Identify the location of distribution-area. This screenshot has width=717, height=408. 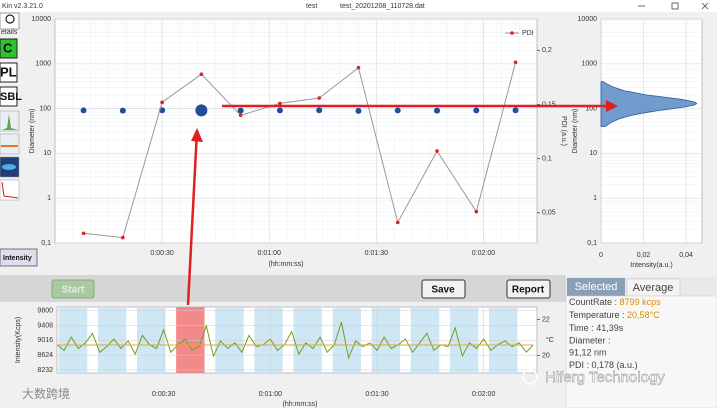
(649, 104).